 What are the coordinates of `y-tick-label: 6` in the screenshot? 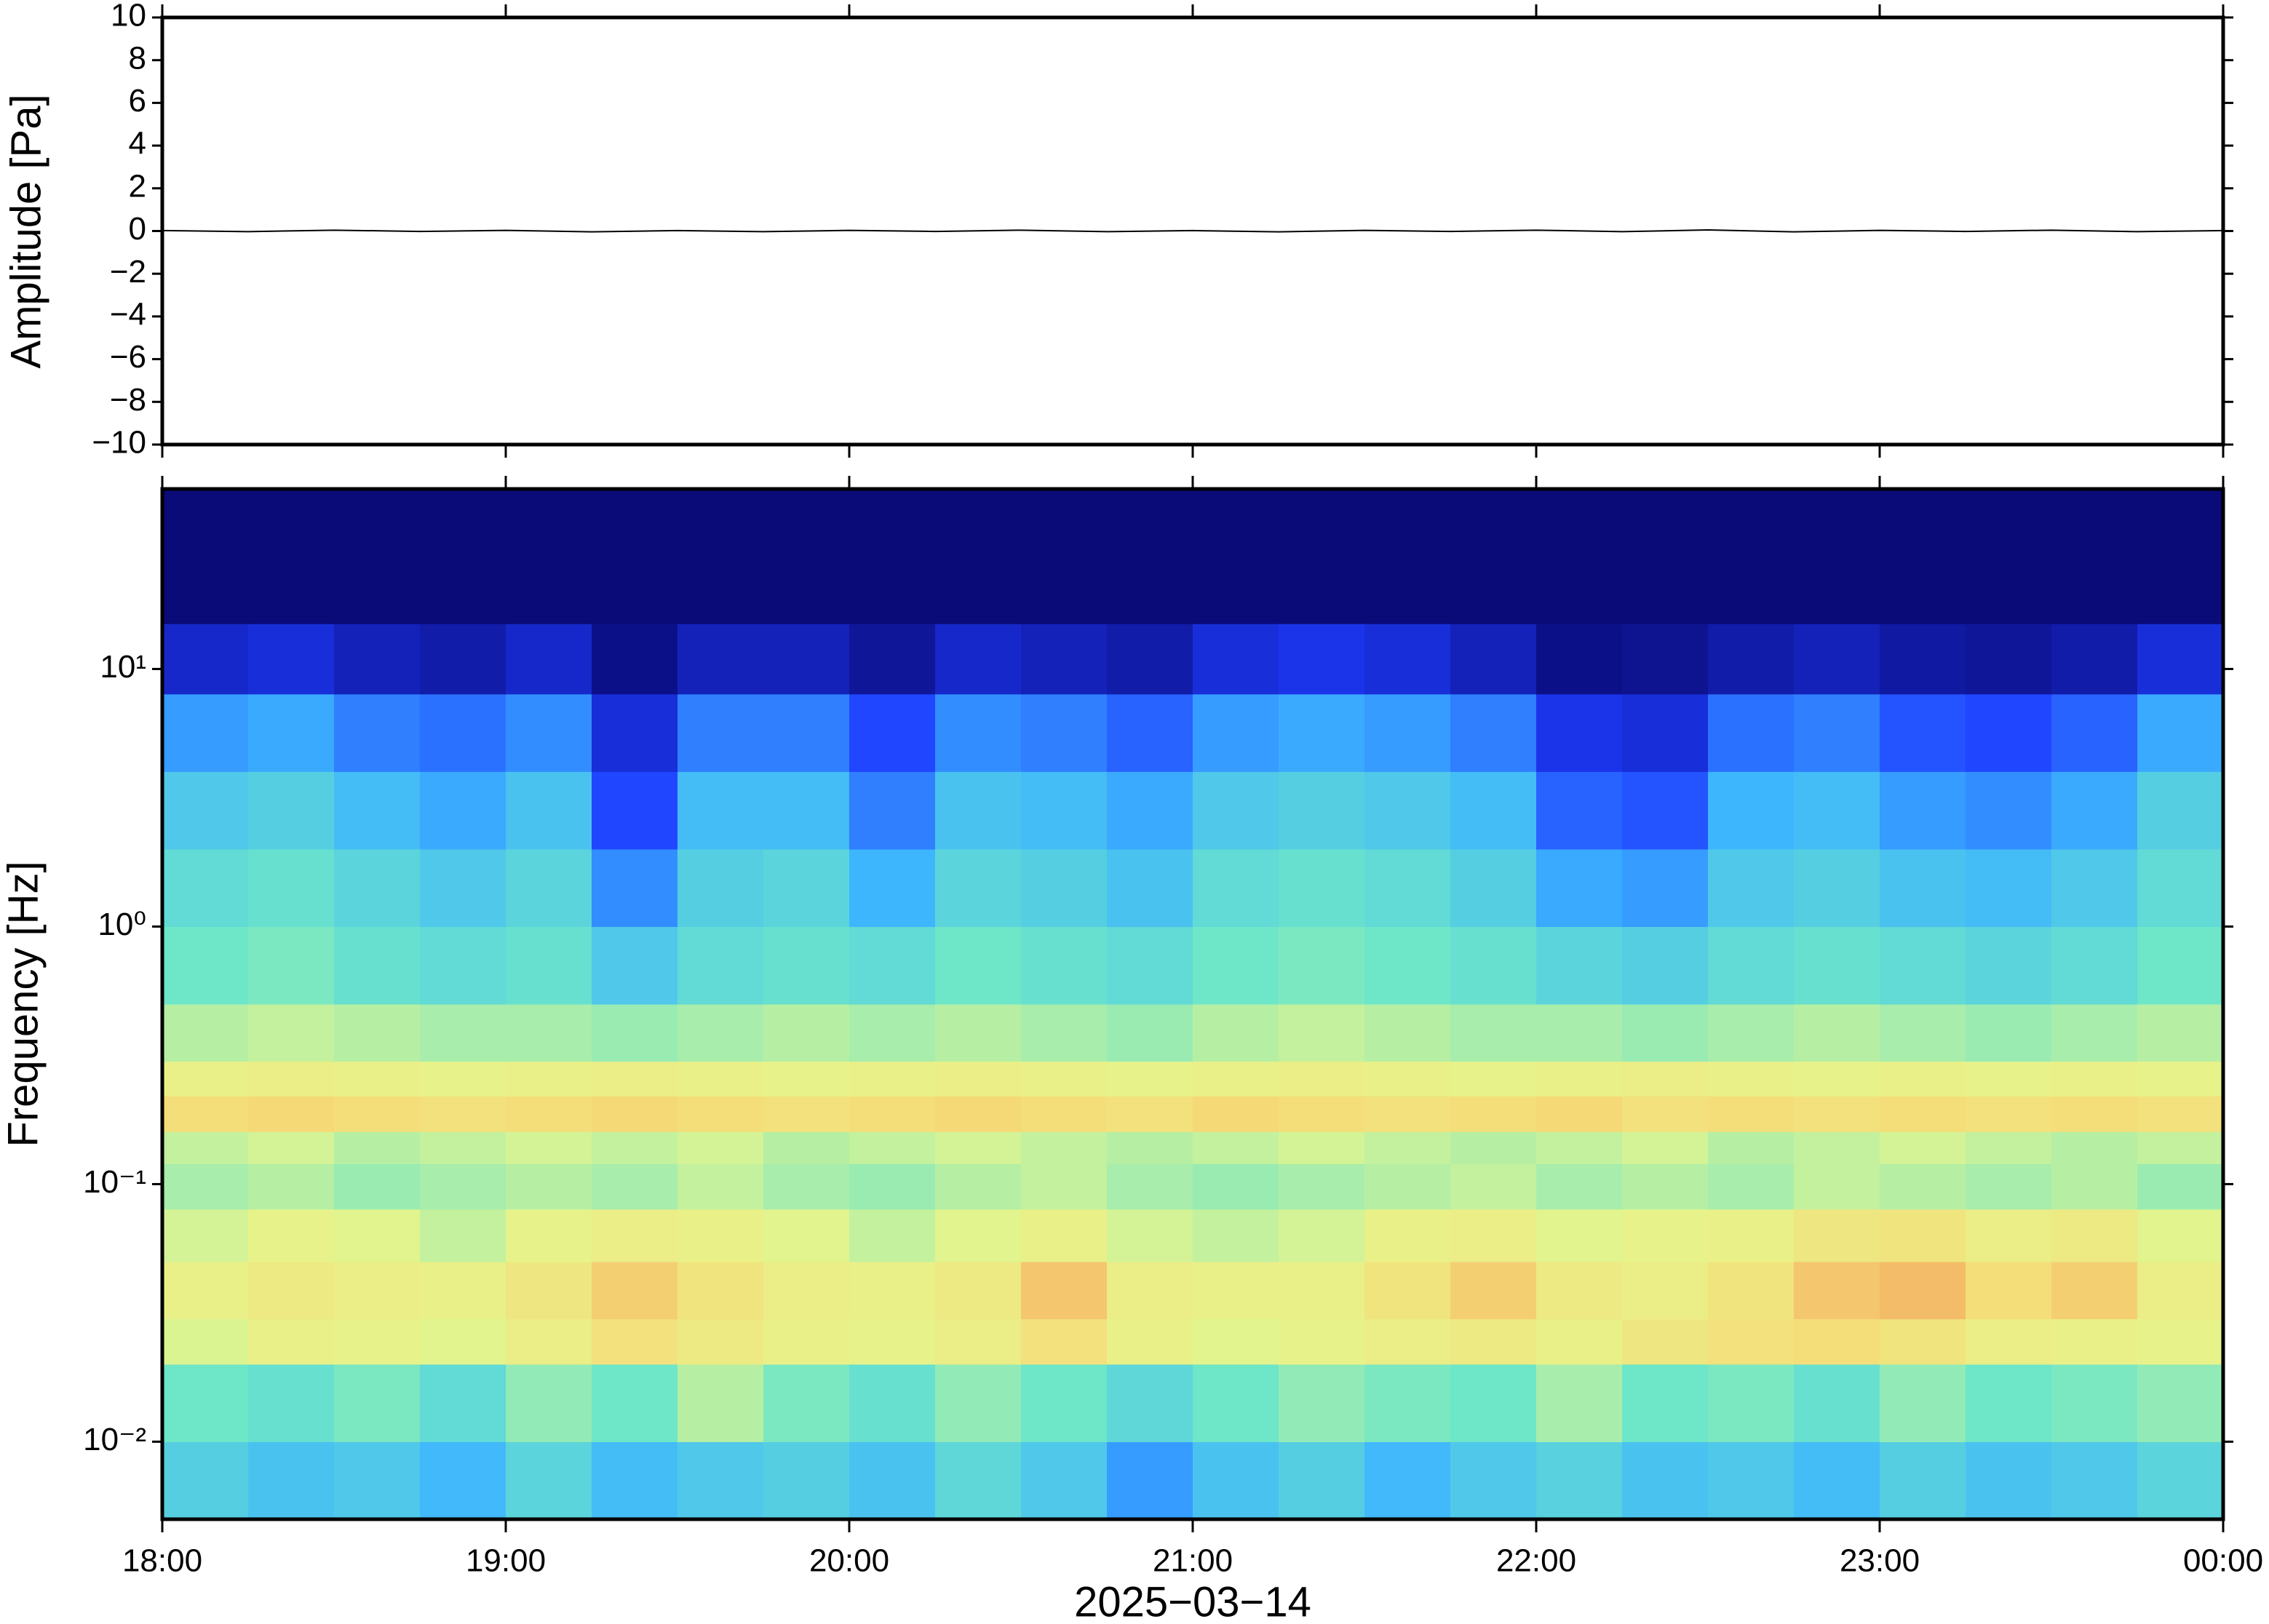 It's located at (137, 101).